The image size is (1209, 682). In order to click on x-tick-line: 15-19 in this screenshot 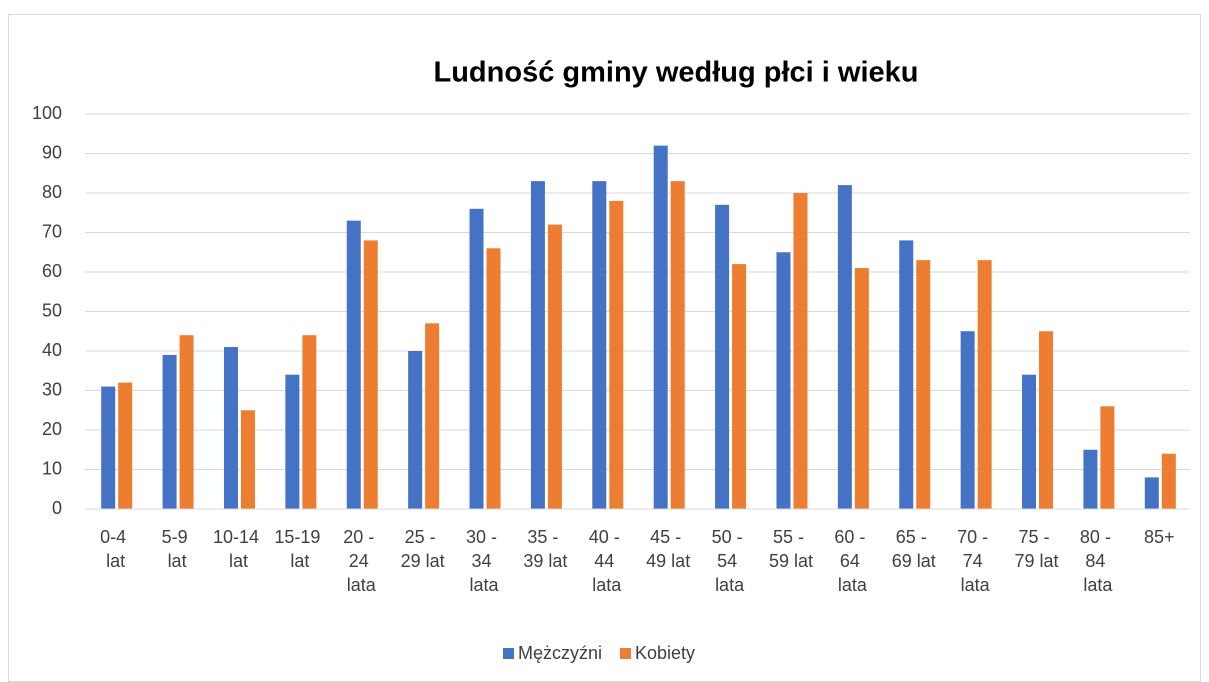, I will do `click(299, 537)`.